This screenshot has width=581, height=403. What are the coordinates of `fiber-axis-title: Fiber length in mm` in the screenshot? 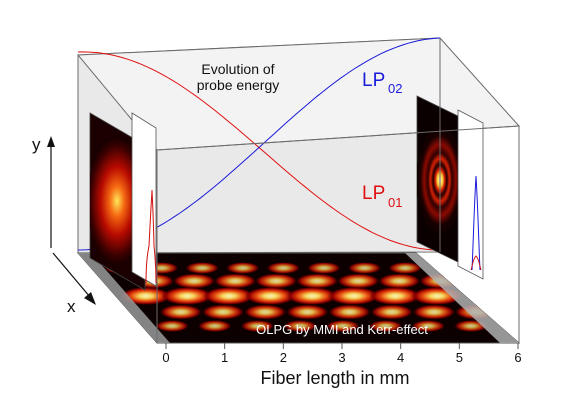 It's located at (334, 378).